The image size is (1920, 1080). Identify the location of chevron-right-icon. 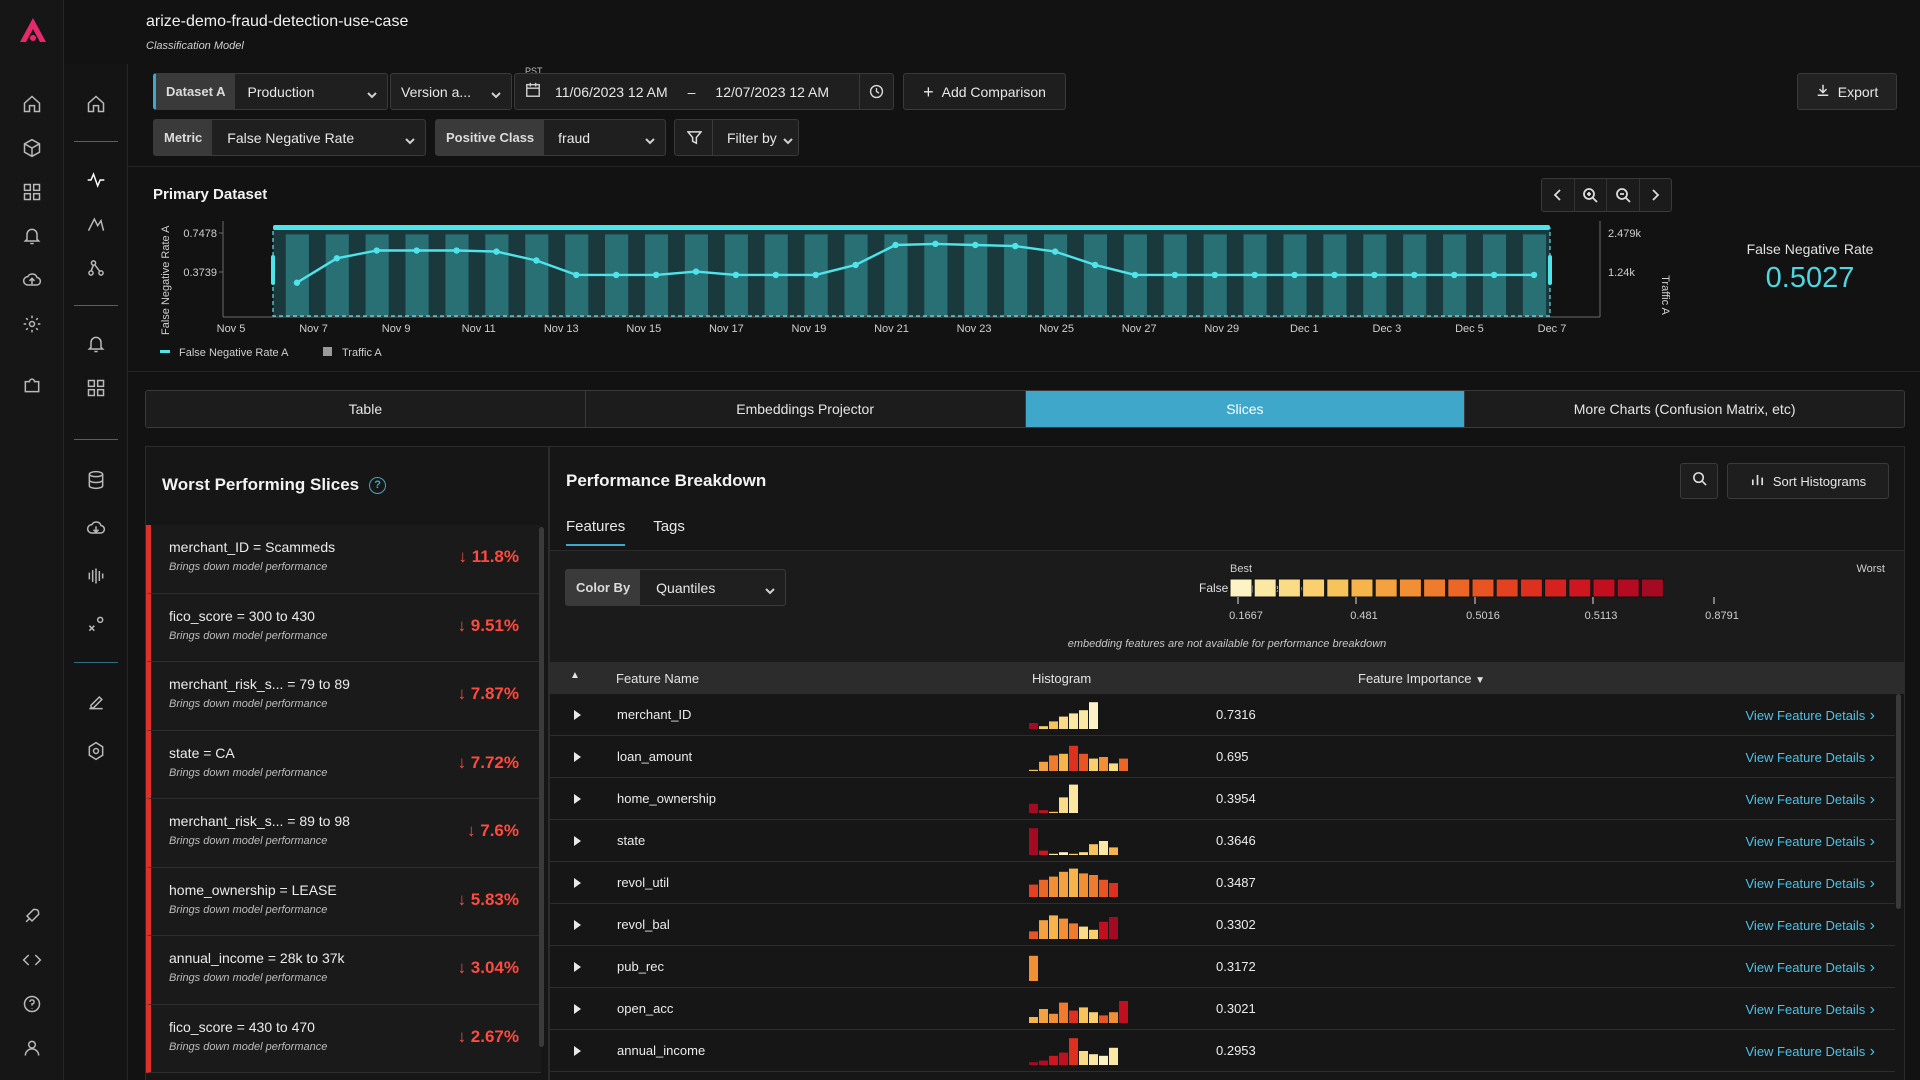
(1656, 195).